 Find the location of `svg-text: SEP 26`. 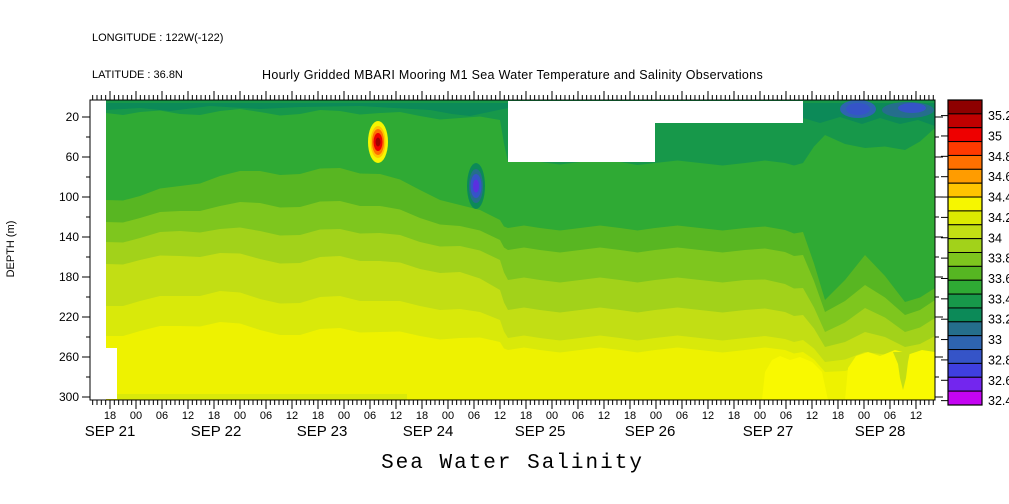

svg-text: SEP 26 is located at coordinates (650, 431).